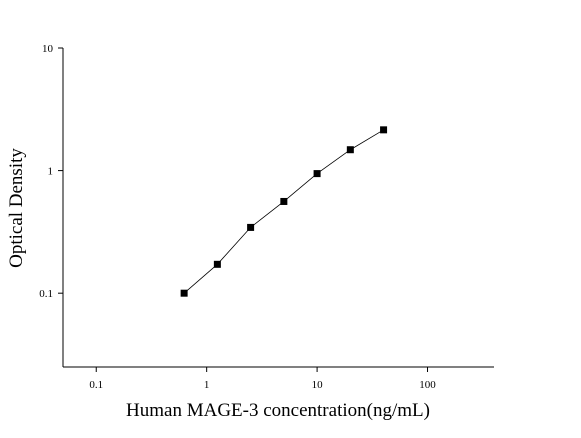  I want to click on x-tick-label: 0.1, so click(96, 385).